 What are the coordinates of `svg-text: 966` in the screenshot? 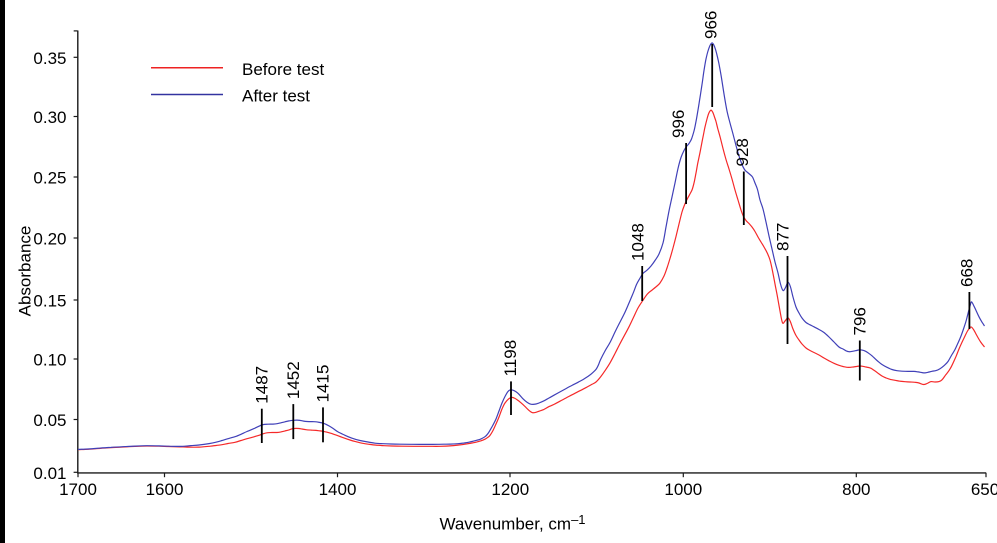 It's located at (711, 25).